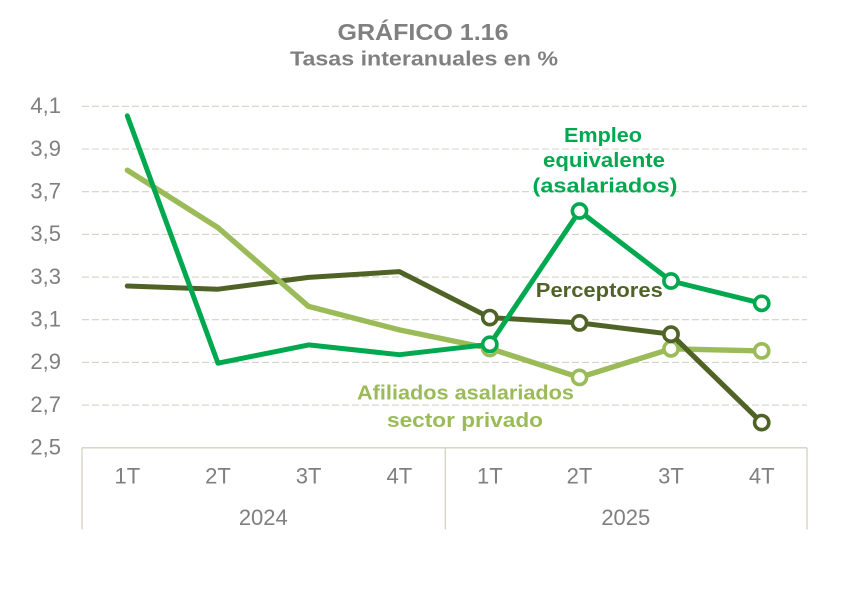 This screenshot has height=590, width=844. What do you see at coordinates (603, 136) in the screenshot?
I see `svg-text: Empleo` at bounding box center [603, 136].